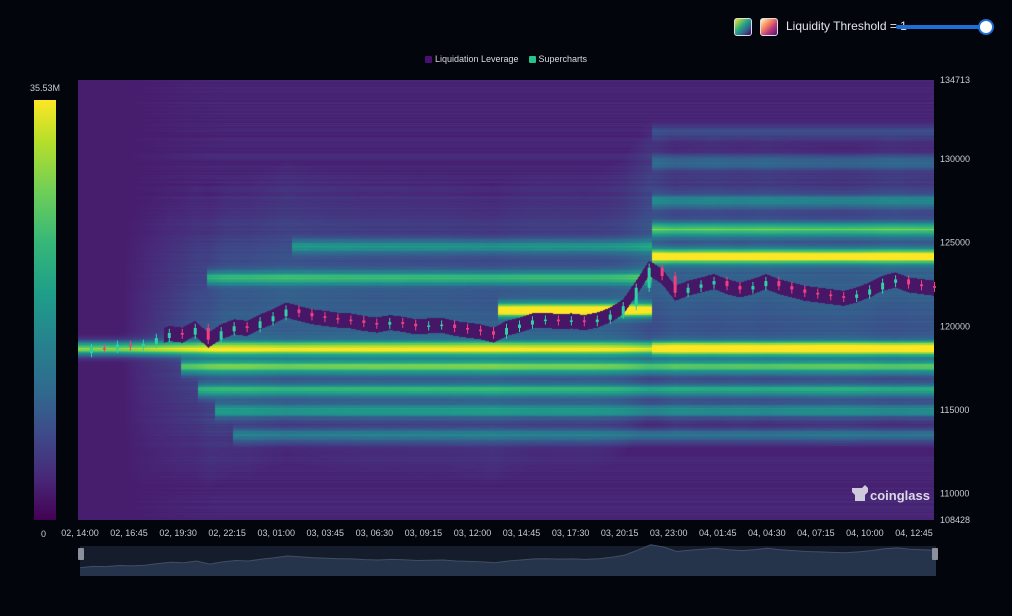 This screenshot has width=1012, height=616. What do you see at coordinates (620, 533) in the screenshot?
I see `x-tick-label: 03, 20:15` at bounding box center [620, 533].